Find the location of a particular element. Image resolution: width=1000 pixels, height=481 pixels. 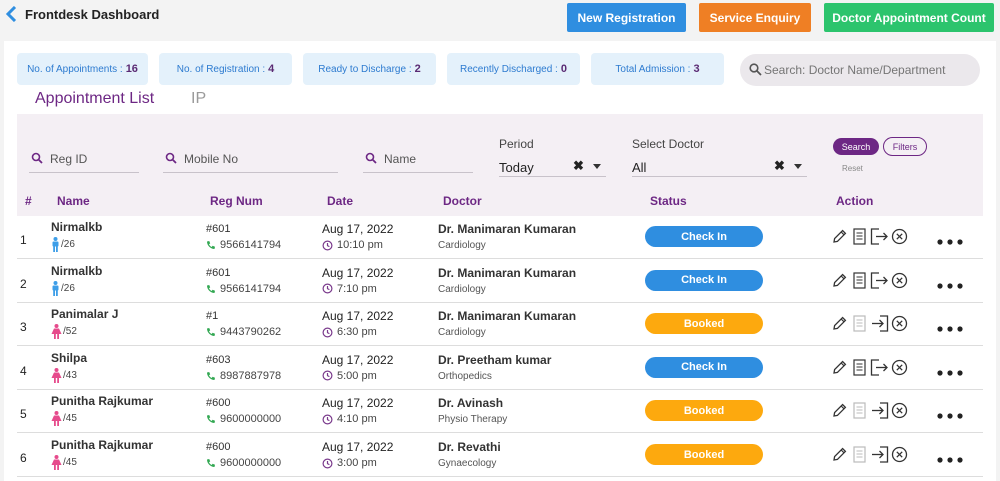

doctor-select: All ✖ is located at coordinates (719, 165).